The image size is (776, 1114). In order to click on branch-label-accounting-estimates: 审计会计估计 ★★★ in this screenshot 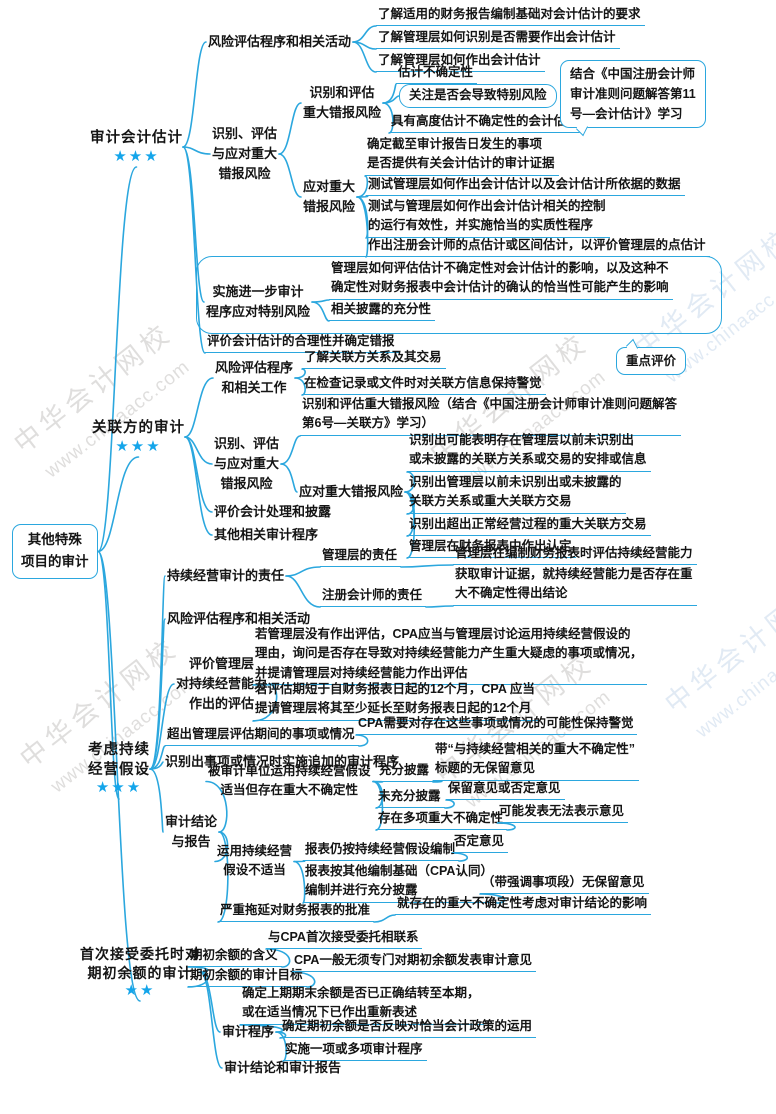, I will do `click(136, 147)`.